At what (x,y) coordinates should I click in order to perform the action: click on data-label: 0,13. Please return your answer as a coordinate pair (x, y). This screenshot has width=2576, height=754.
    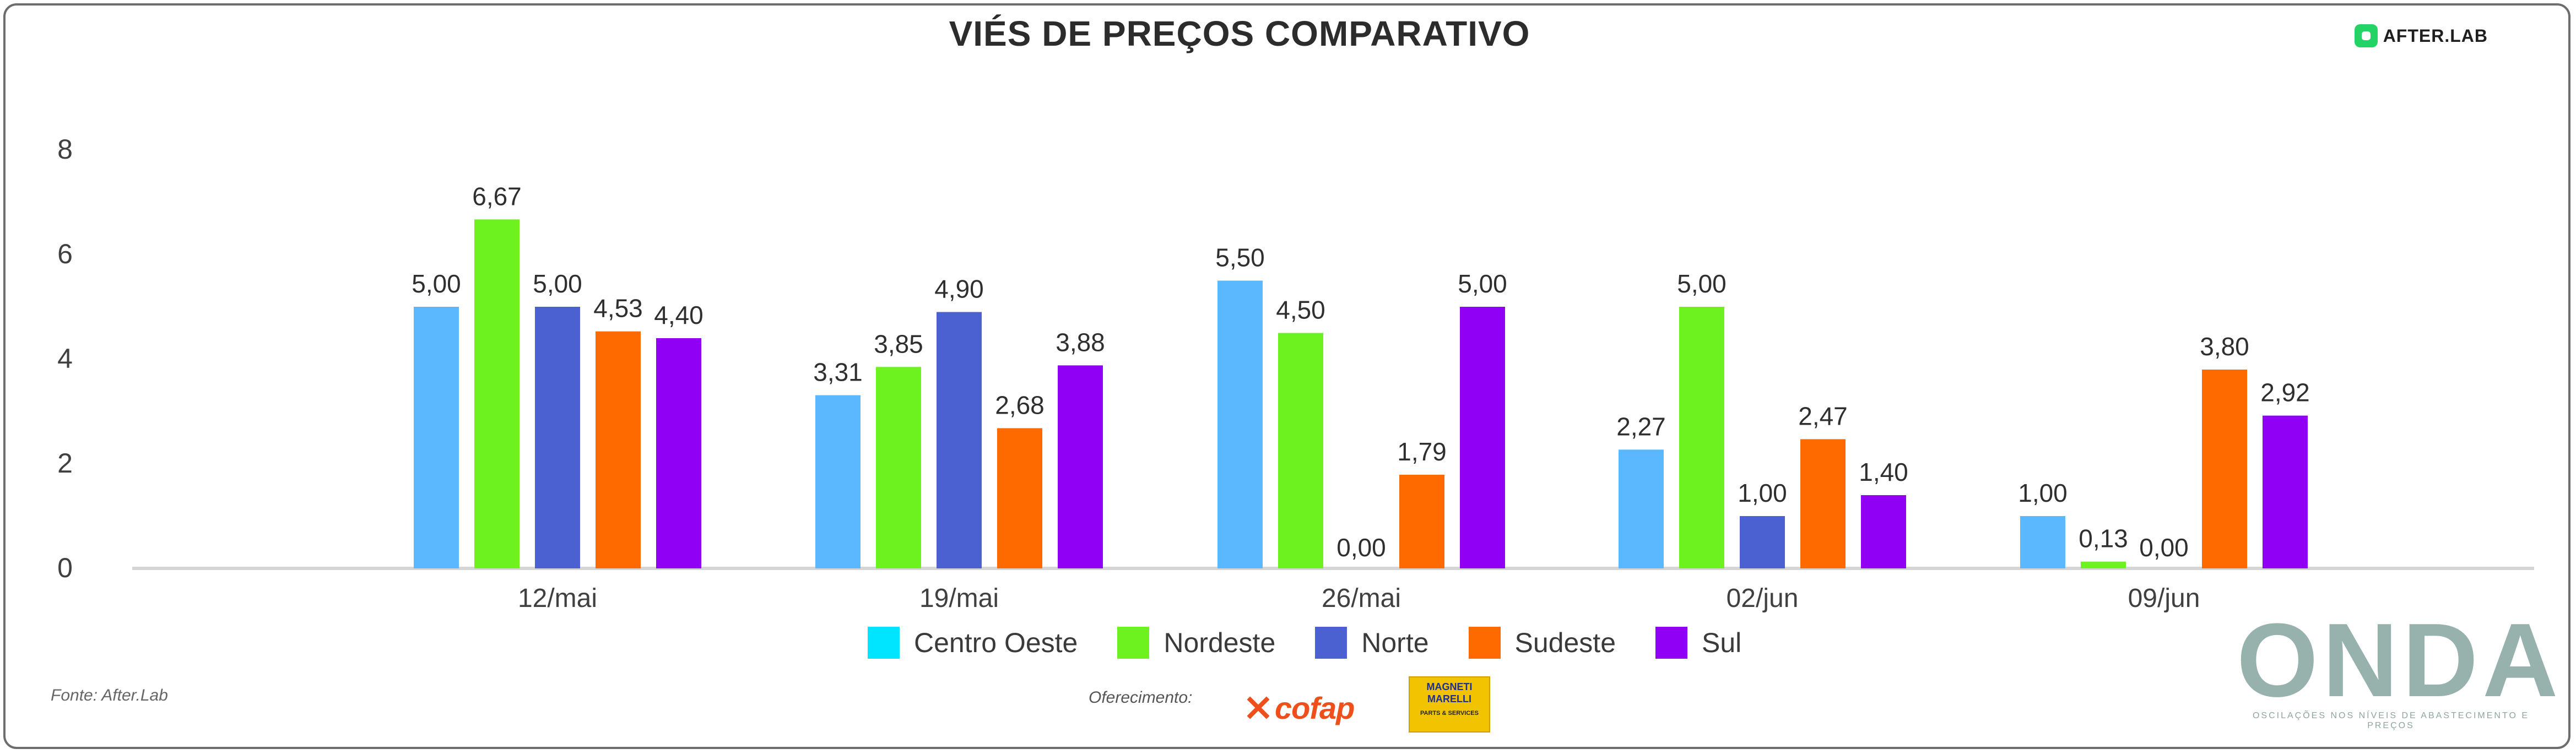
    Looking at the image, I should click on (2103, 538).